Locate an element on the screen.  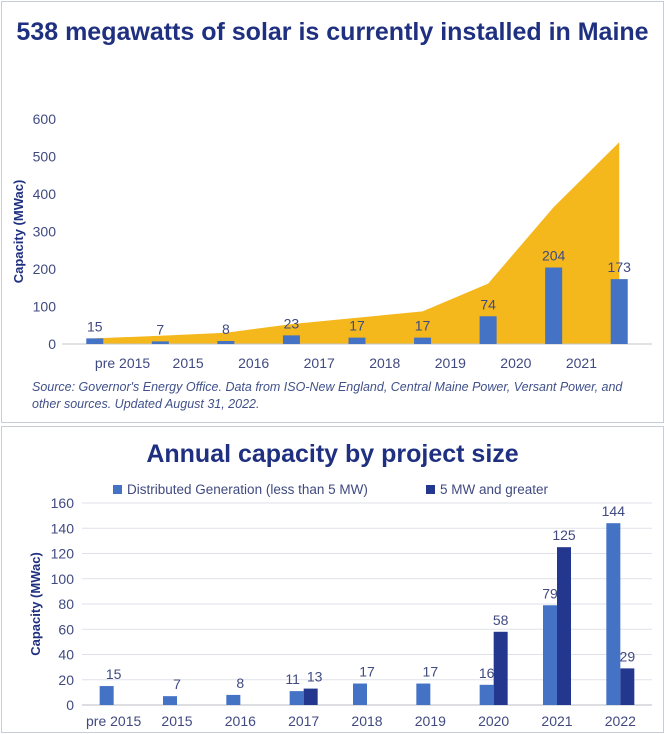
distributed-data-label: 15 is located at coordinates (114, 674).